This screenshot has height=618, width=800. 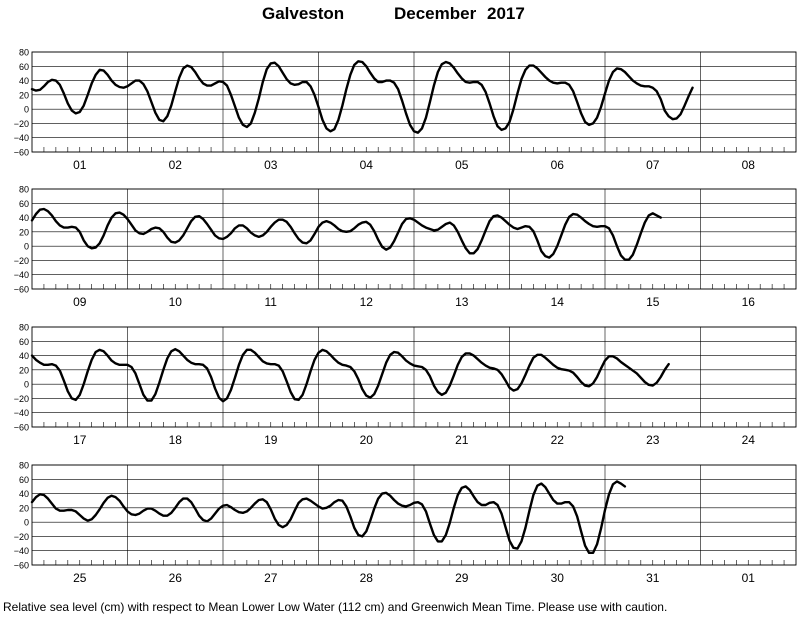 I want to click on chart-title: Galveston December 2017, so click(x=400, y=16).